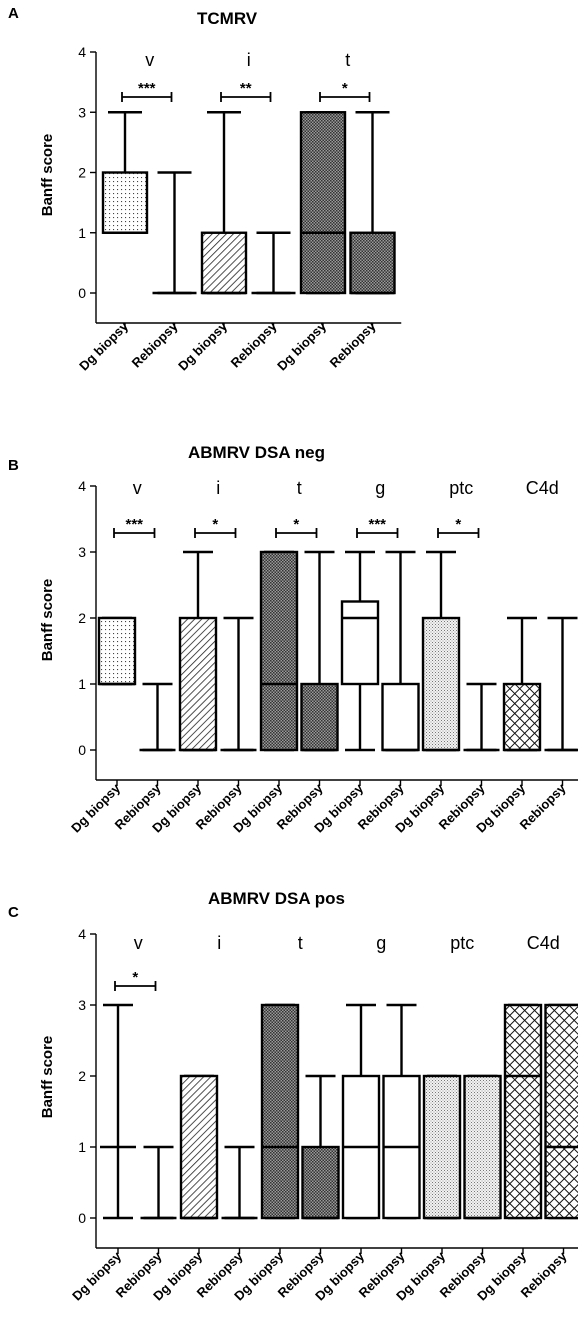 Image resolution: width=578 pixels, height=1339 pixels. Describe the element at coordinates (227, 18) in the screenshot. I see `chart-title: TCMRV` at that location.